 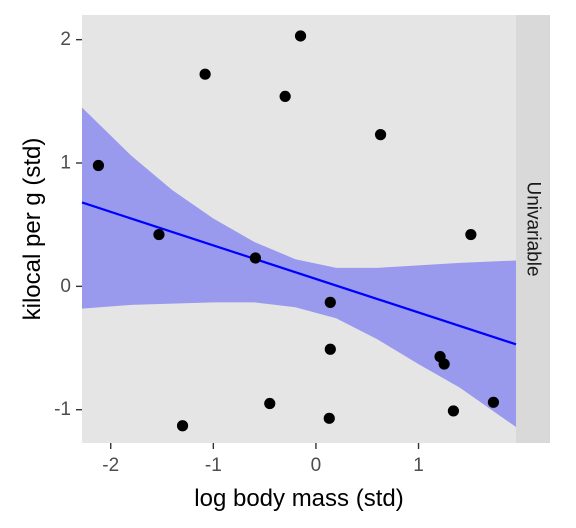 I want to click on x-axis: -2 -1 0 1, so click(x=263, y=459).